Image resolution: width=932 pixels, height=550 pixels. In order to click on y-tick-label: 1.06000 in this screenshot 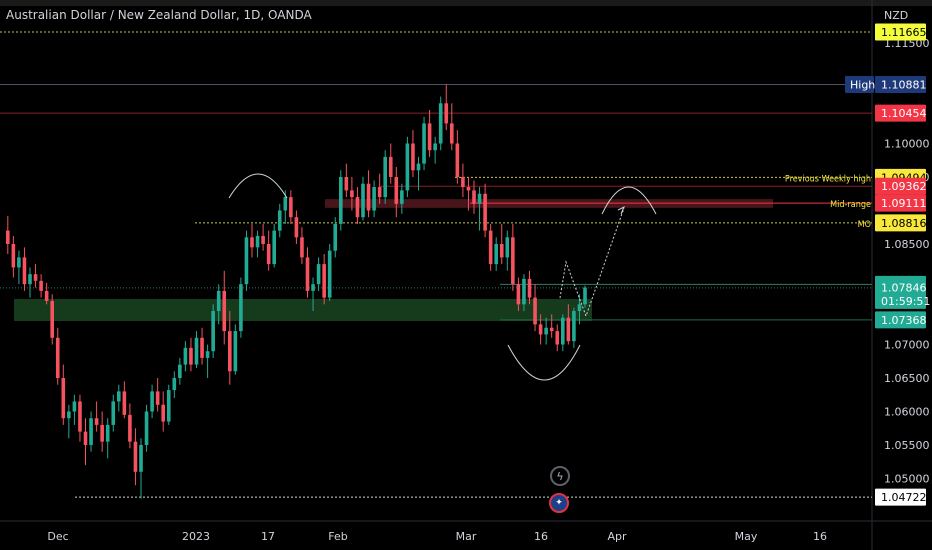, I will do `click(907, 412)`.